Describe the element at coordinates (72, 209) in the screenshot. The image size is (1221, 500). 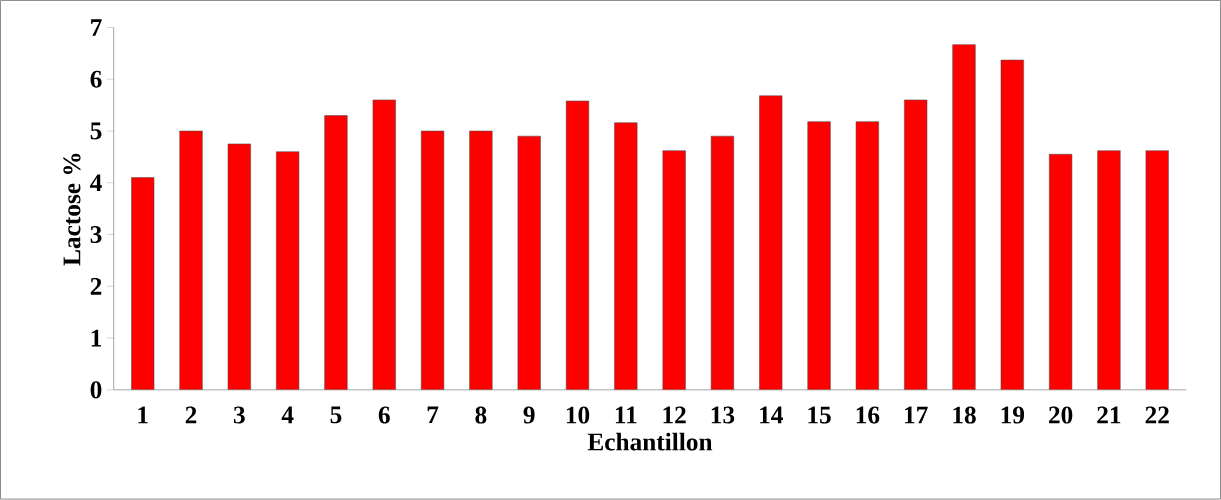
I see `y-axis-title: Lactose %` at that location.